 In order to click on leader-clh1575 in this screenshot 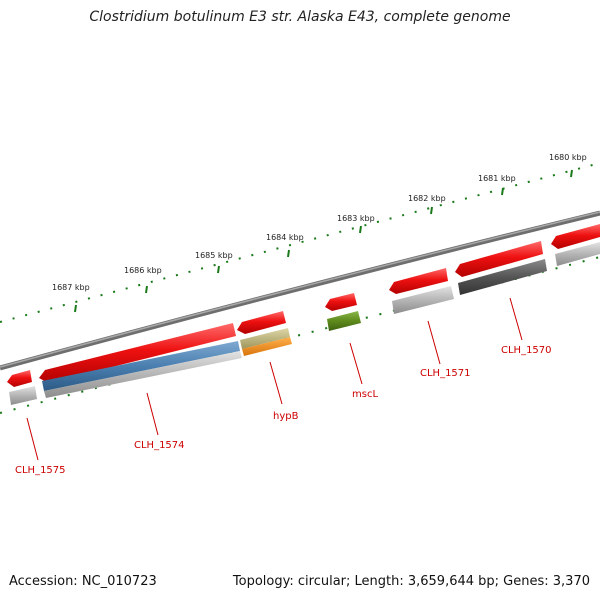, I will do `click(32, 439)`.